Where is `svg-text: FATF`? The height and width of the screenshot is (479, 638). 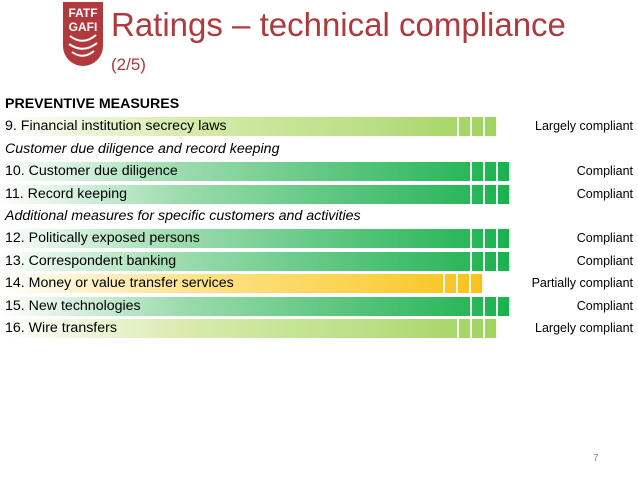
svg-text: FATF is located at coordinates (82, 13).